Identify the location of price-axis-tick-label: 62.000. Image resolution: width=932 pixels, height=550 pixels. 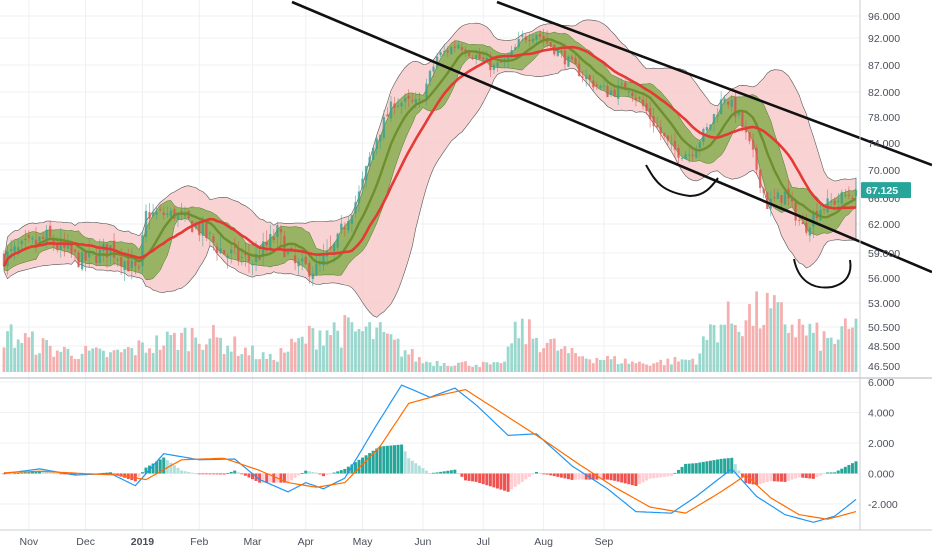
(884, 225).